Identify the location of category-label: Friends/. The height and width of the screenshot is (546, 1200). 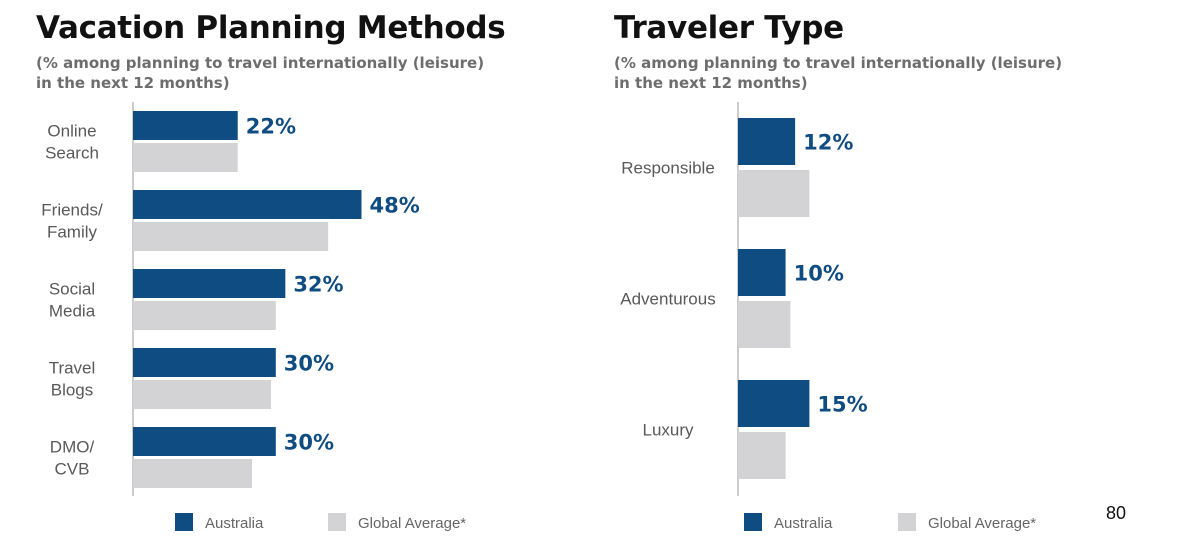
(72, 210).